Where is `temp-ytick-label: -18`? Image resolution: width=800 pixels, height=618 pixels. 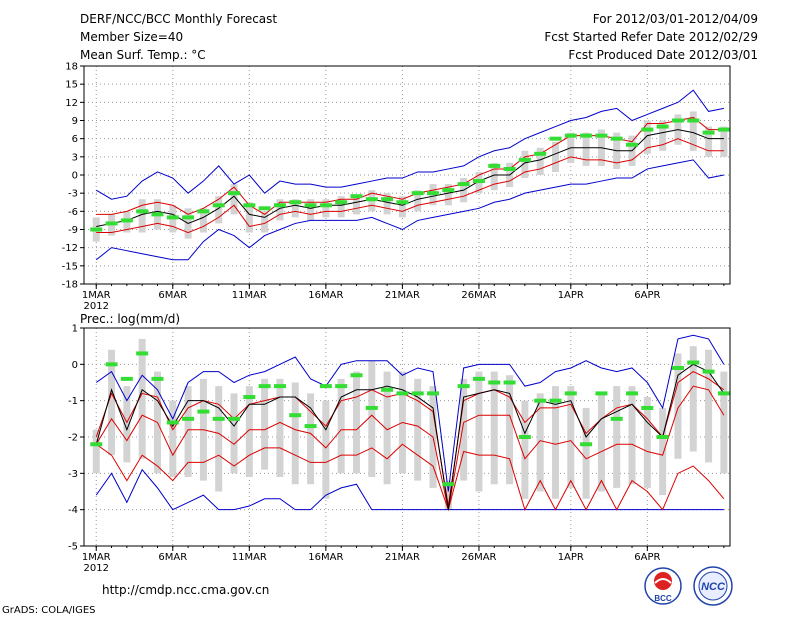
temp-ytick-label: -18 is located at coordinates (70, 285).